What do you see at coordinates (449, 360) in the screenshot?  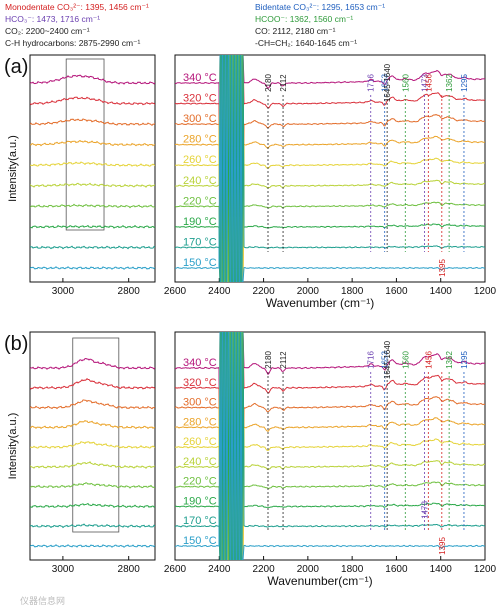 I see `peak-label: 1362` at bounding box center [449, 360].